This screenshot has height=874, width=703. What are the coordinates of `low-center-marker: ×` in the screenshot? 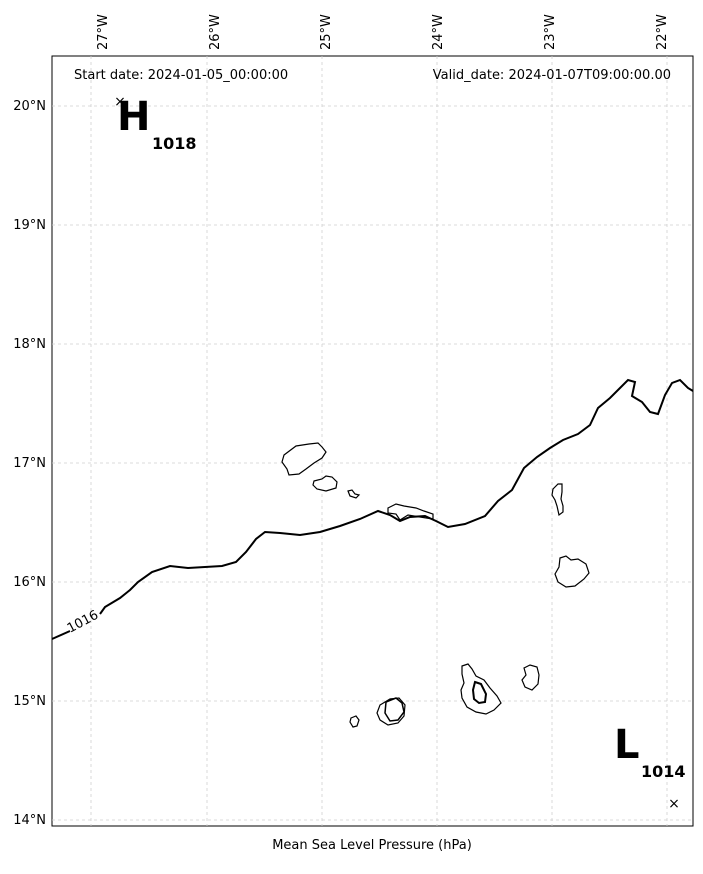 It's located at (674, 804).